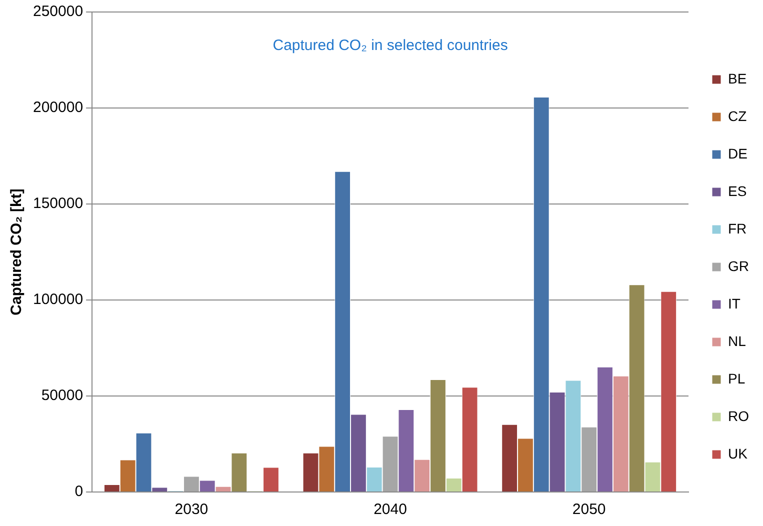 This screenshot has width=763, height=526. What do you see at coordinates (738, 453) in the screenshot?
I see `legend-label: UK` at bounding box center [738, 453].